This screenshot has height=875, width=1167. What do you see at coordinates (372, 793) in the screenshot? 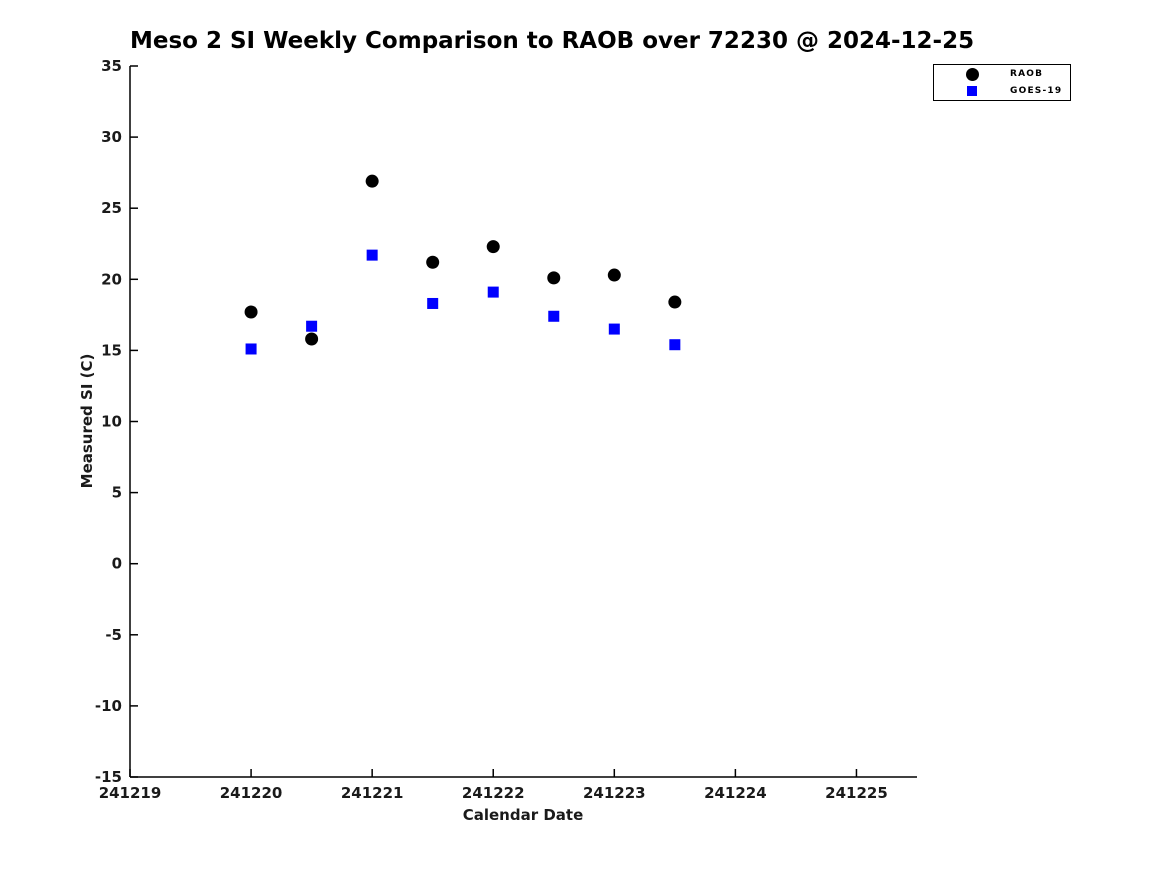
I see `x-tick-label: 241221` at bounding box center [372, 793].